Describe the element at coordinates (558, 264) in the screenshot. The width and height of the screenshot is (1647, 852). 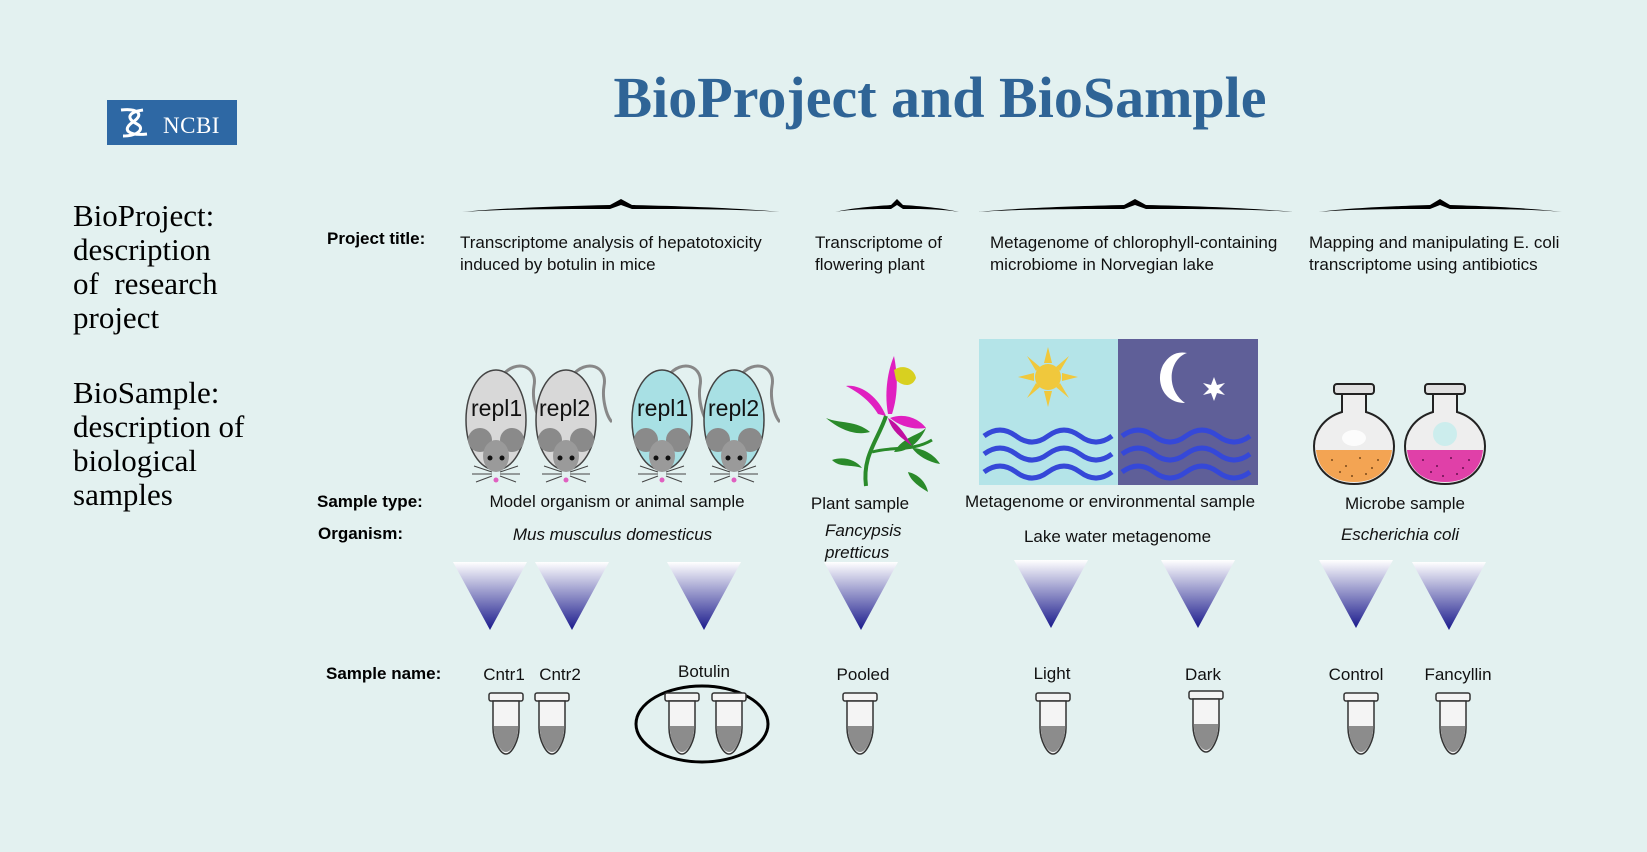
I see `title-line: induced by botulin in mice` at that location.